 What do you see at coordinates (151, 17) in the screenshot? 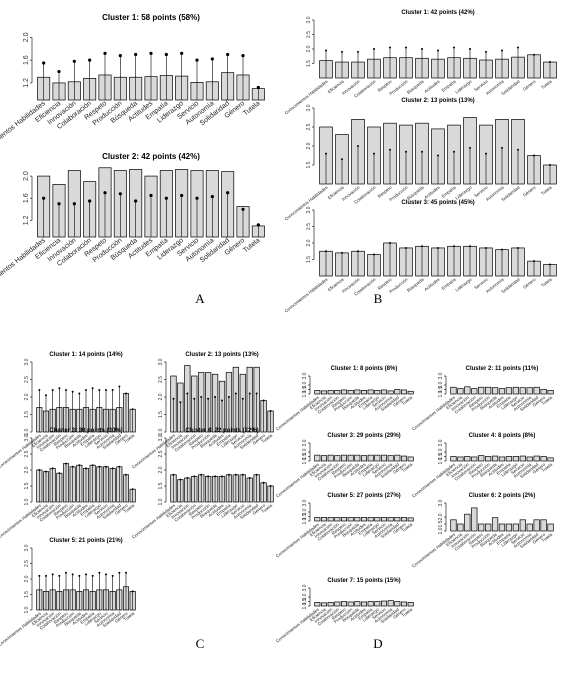
I see `chart-title: Cluster 1: 58 points (58%)` at bounding box center [151, 17].